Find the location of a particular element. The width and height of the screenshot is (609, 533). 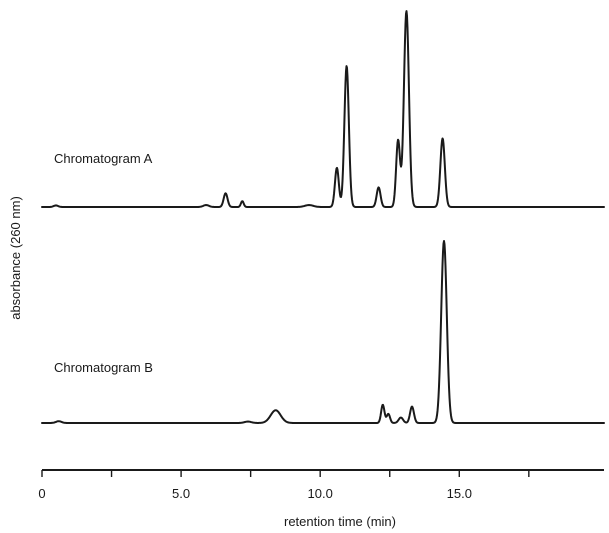

x-tick-label: 5.0 is located at coordinates (181, 493).